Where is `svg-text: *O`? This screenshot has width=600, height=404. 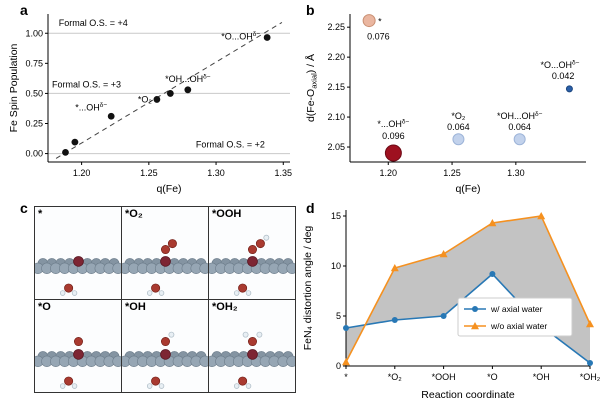 svg-text: *O is located at coordinates (492, 377).